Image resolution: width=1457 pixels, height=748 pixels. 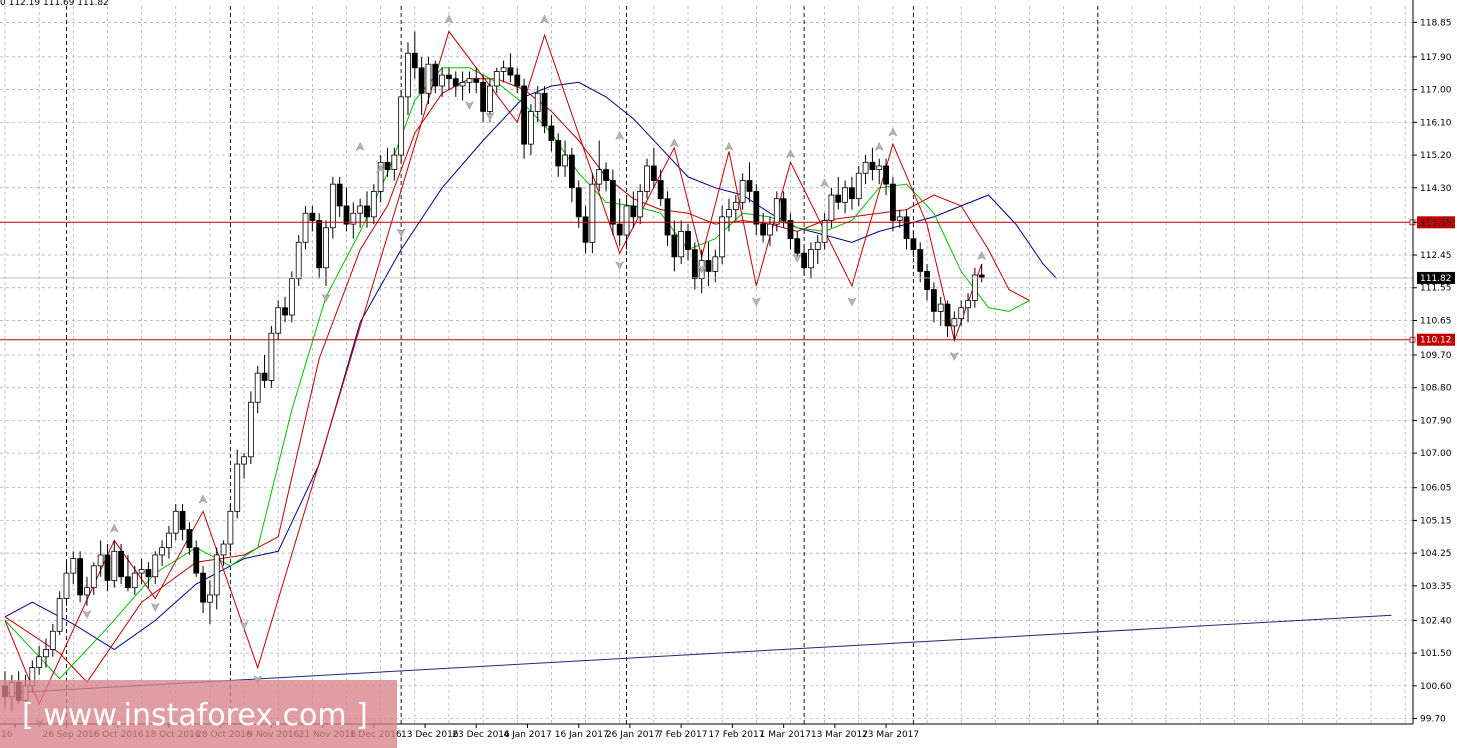 What do you see at coordinates (1436, 289) in the screenshot?
I see `y-tick-label: 111.55` at bounding box center [1436, 289].